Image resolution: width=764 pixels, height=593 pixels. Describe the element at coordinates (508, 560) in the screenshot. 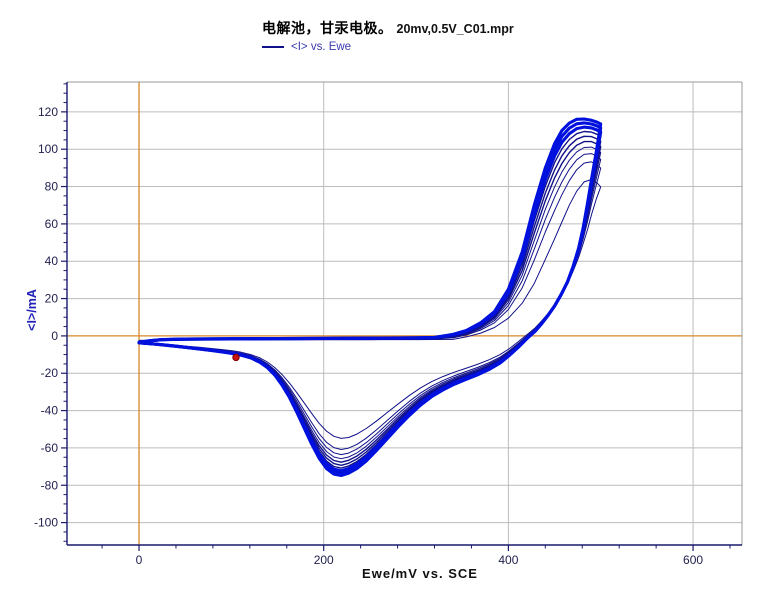

I see `x-tick-label: 400` at that location.